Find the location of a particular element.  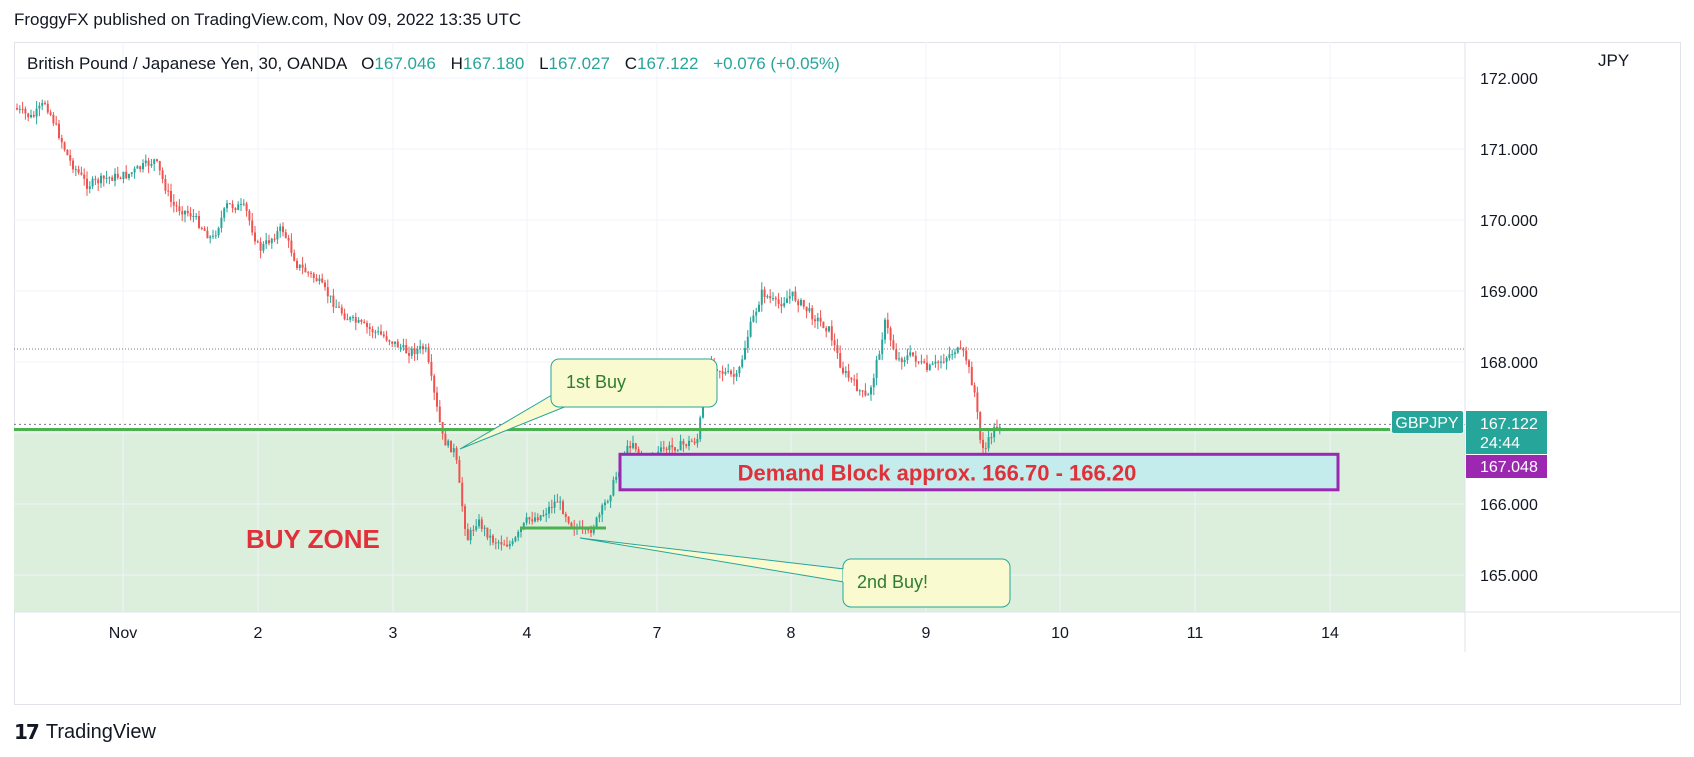

marker-price-value: 167.048 is located at coordinates (1509, 467).